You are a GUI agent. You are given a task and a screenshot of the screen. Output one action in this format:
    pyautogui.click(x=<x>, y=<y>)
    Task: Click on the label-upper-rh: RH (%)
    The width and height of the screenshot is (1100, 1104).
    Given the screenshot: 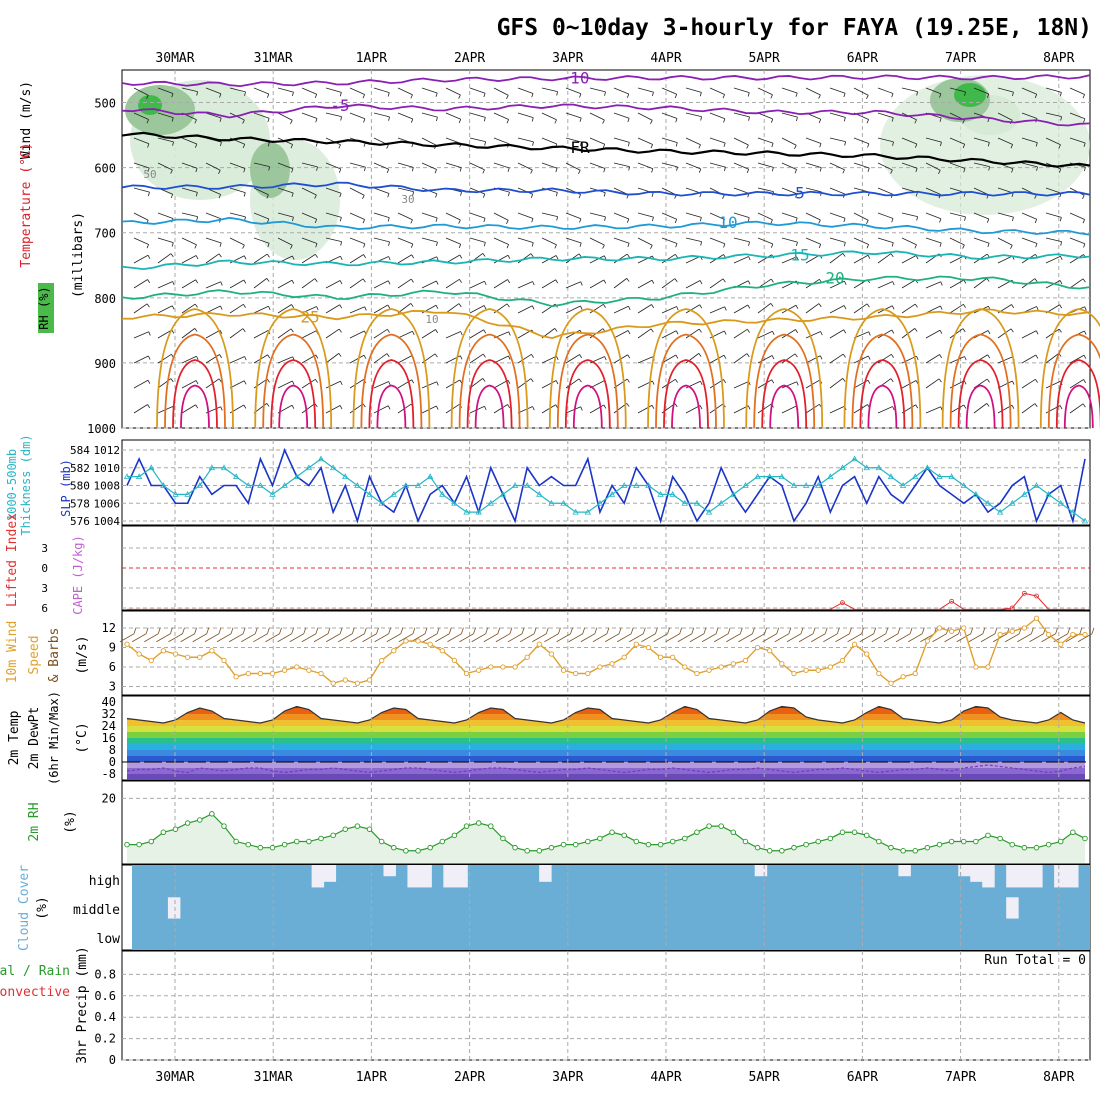 What is the action you would take?
    pyautogui.click(x=44, y=307)
    